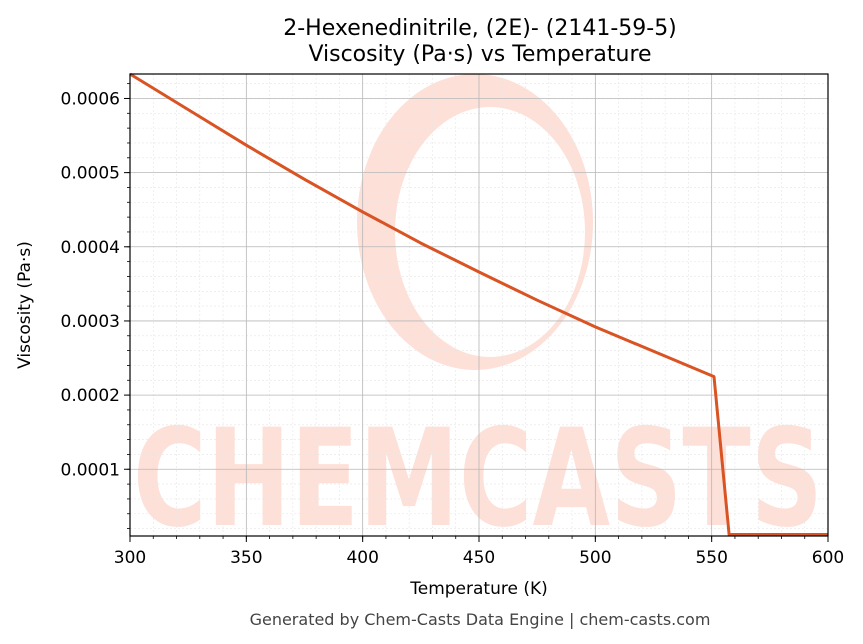  What do you see at coordinates (95, 306) in the screenshot?
I see `y-axis: 0.0001 0.0002 0.0003 0.0004 0.0005 0.0006` at bounding box center [95, 306].